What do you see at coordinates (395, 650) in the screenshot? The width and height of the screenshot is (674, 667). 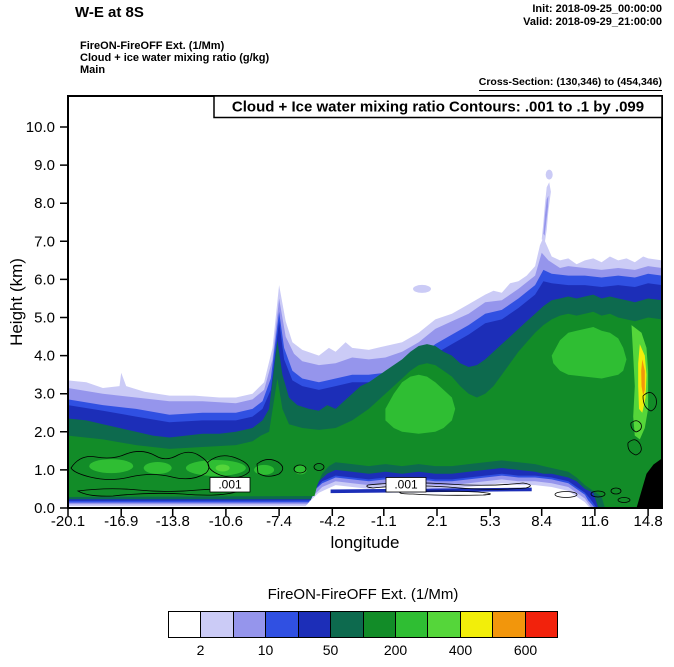 I see `colorbar-tick-label: 200` at bounding box center [395, 650].